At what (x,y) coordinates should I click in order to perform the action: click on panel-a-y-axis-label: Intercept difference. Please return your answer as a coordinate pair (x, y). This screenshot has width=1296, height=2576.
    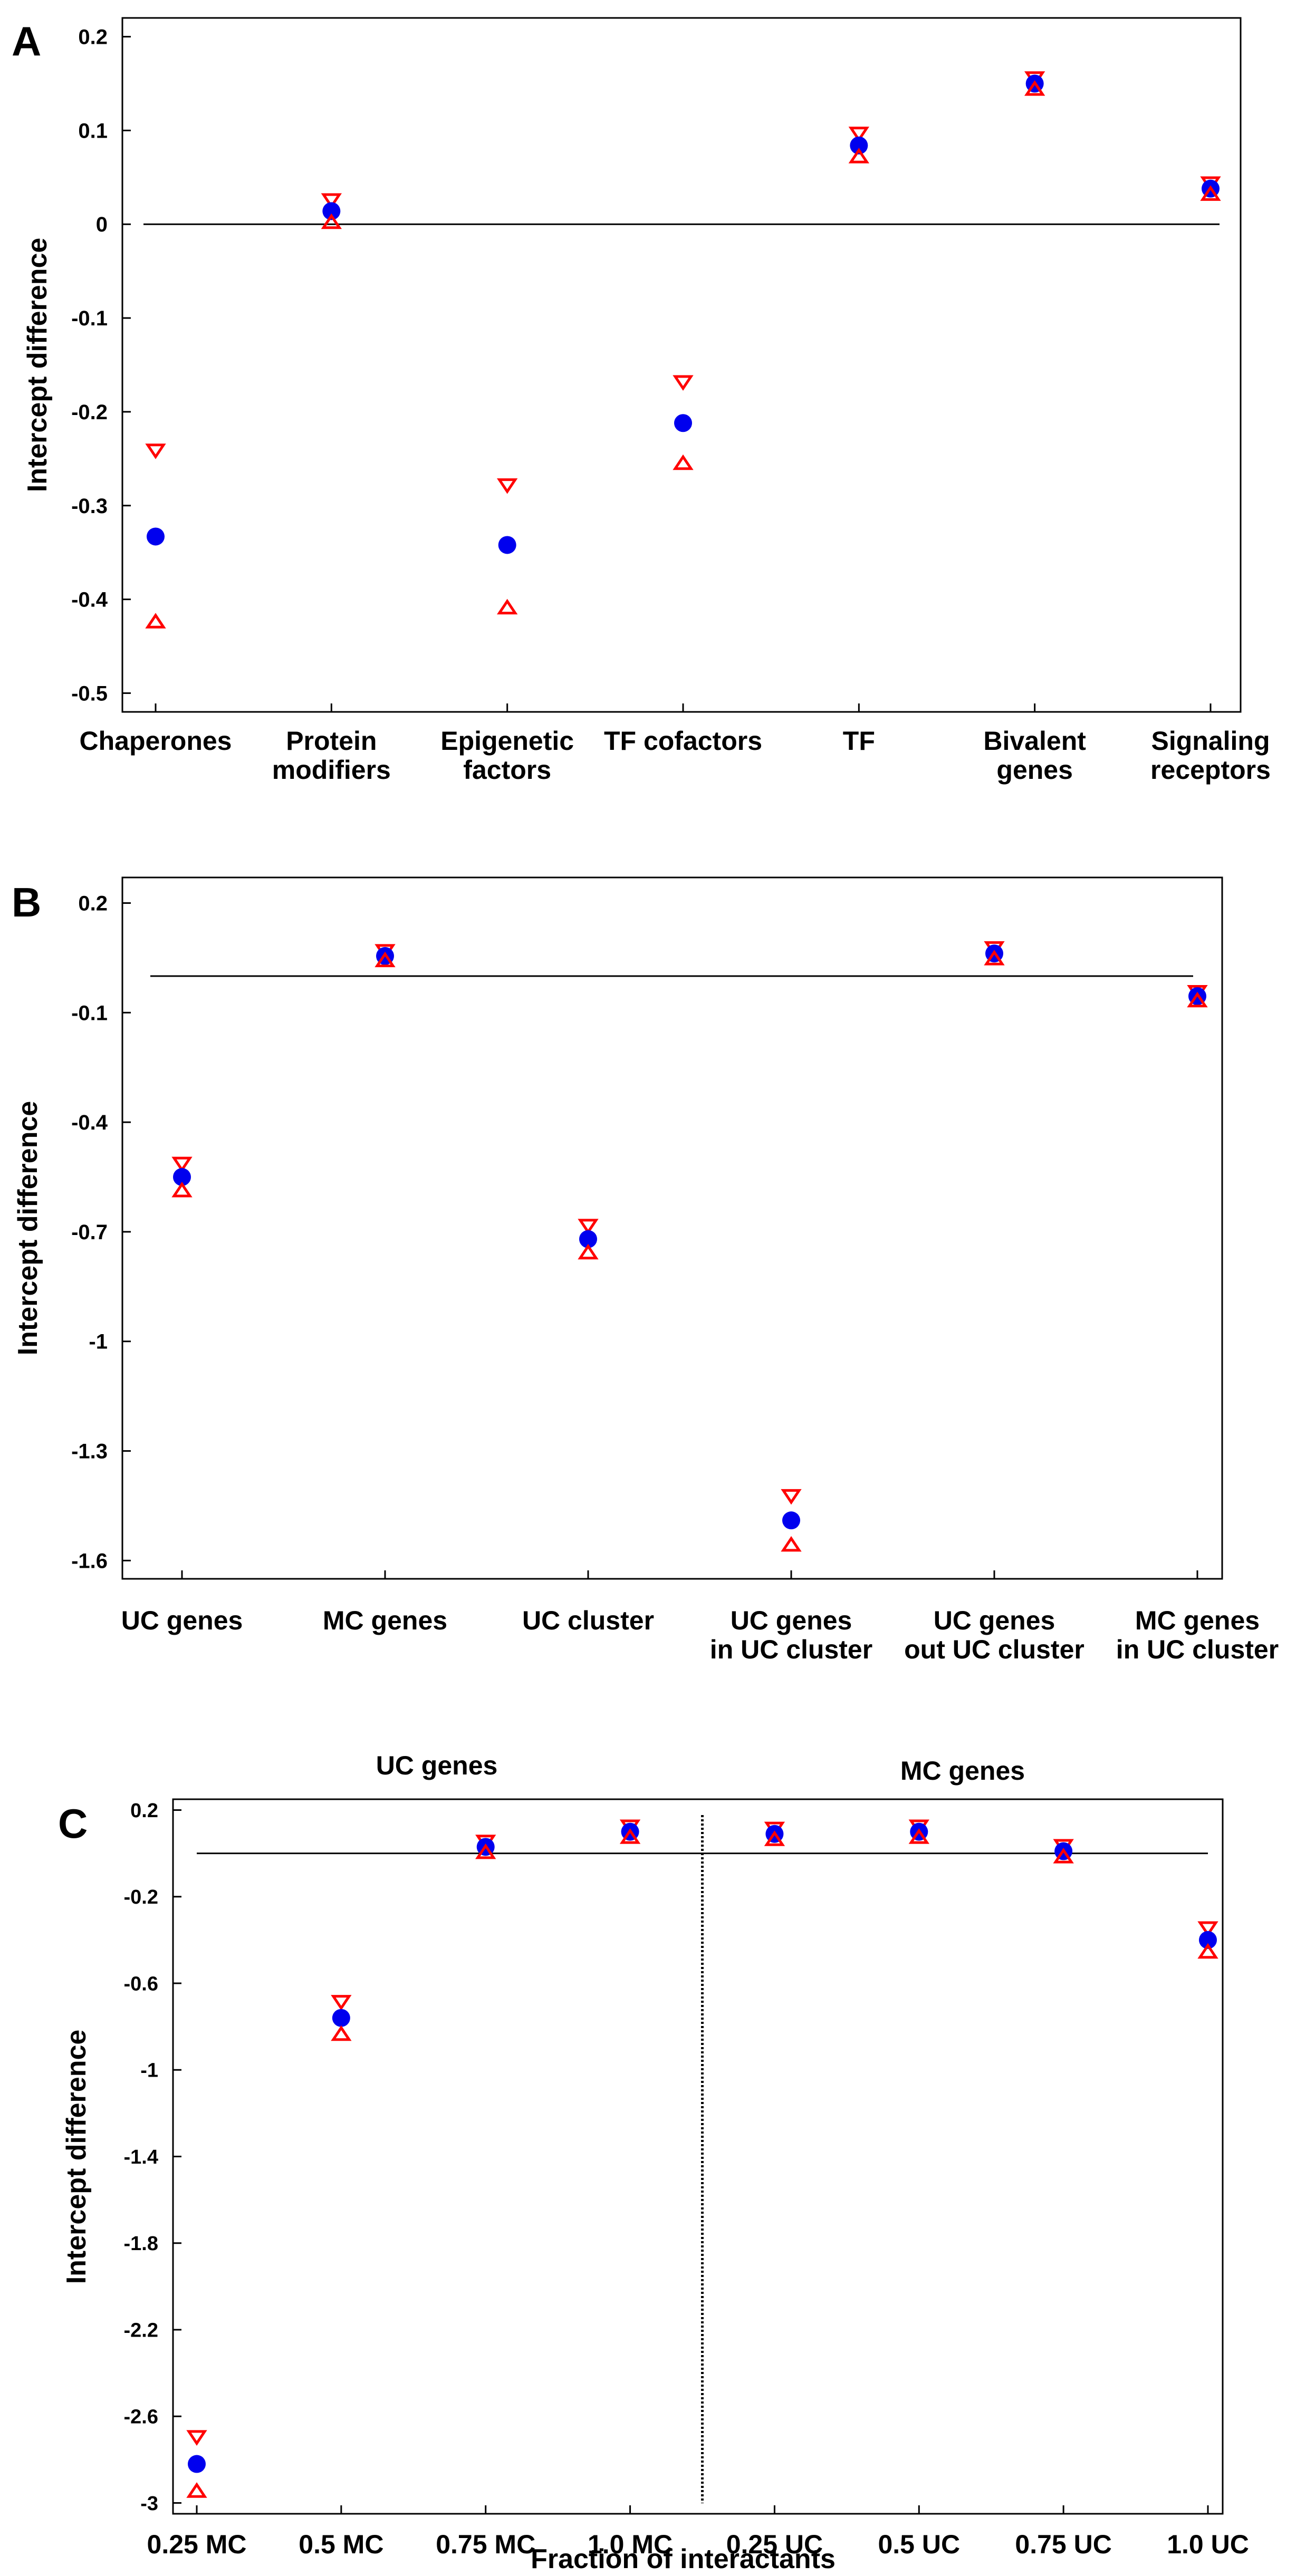
    Looking at the image, I should click on (37, 365).